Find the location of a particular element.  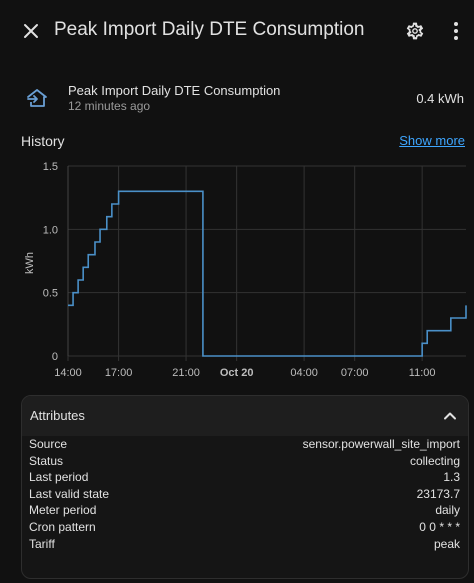

x-tick-label: 11:00 is located at coordinates (422, 373).